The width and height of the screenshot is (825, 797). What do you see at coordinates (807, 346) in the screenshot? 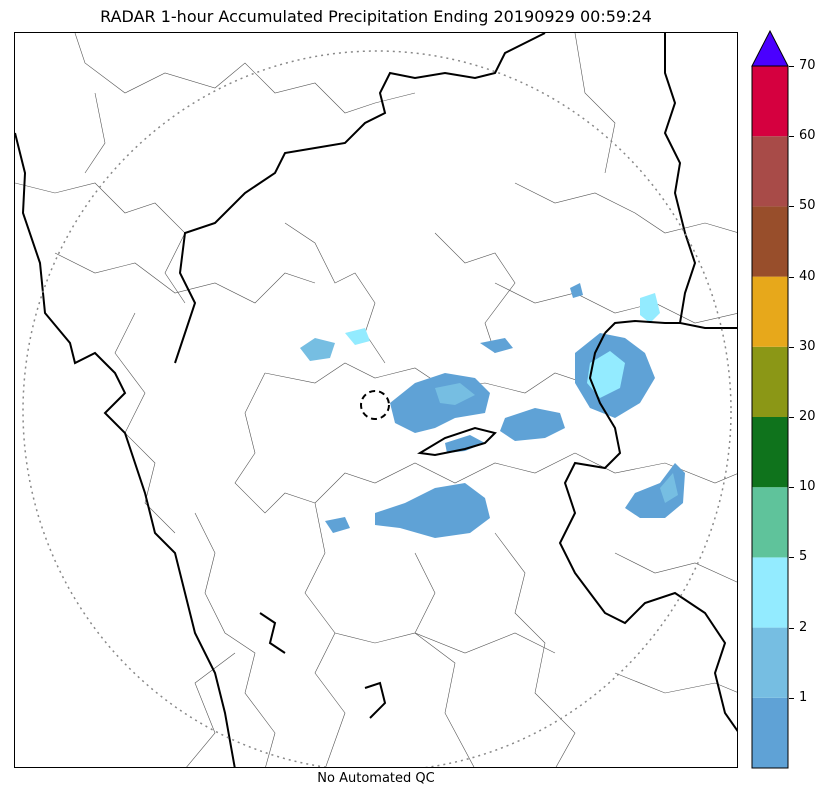
I see `colorbar-tick-label: 30` at bounding box center [807, 346].